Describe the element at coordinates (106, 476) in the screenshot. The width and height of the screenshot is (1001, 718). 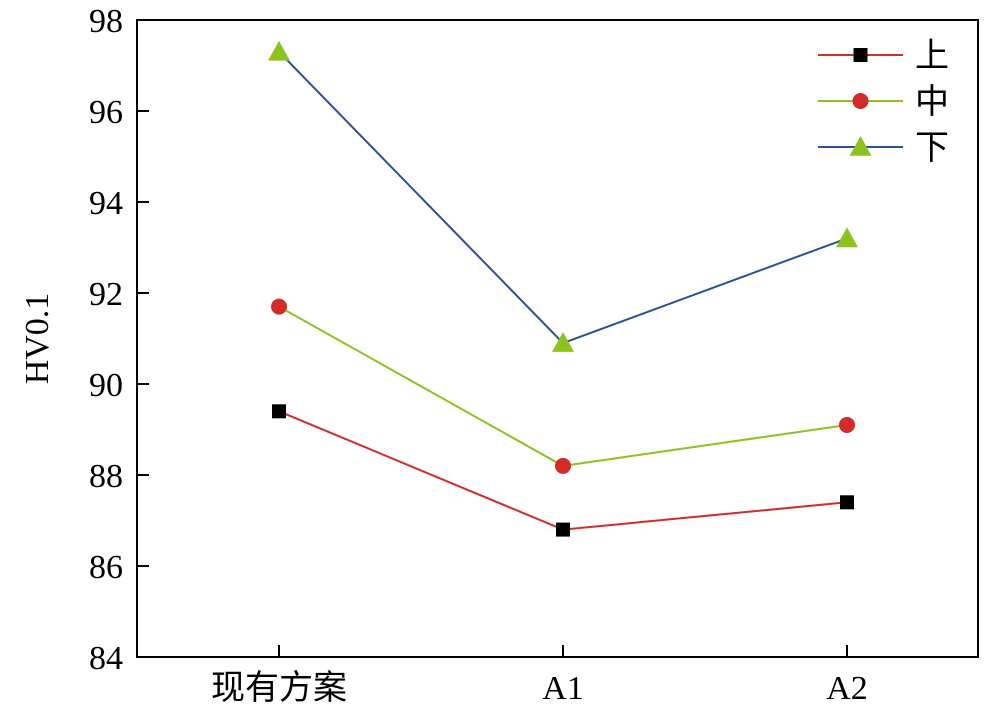
I see `y-tick-label: 88` at that location.